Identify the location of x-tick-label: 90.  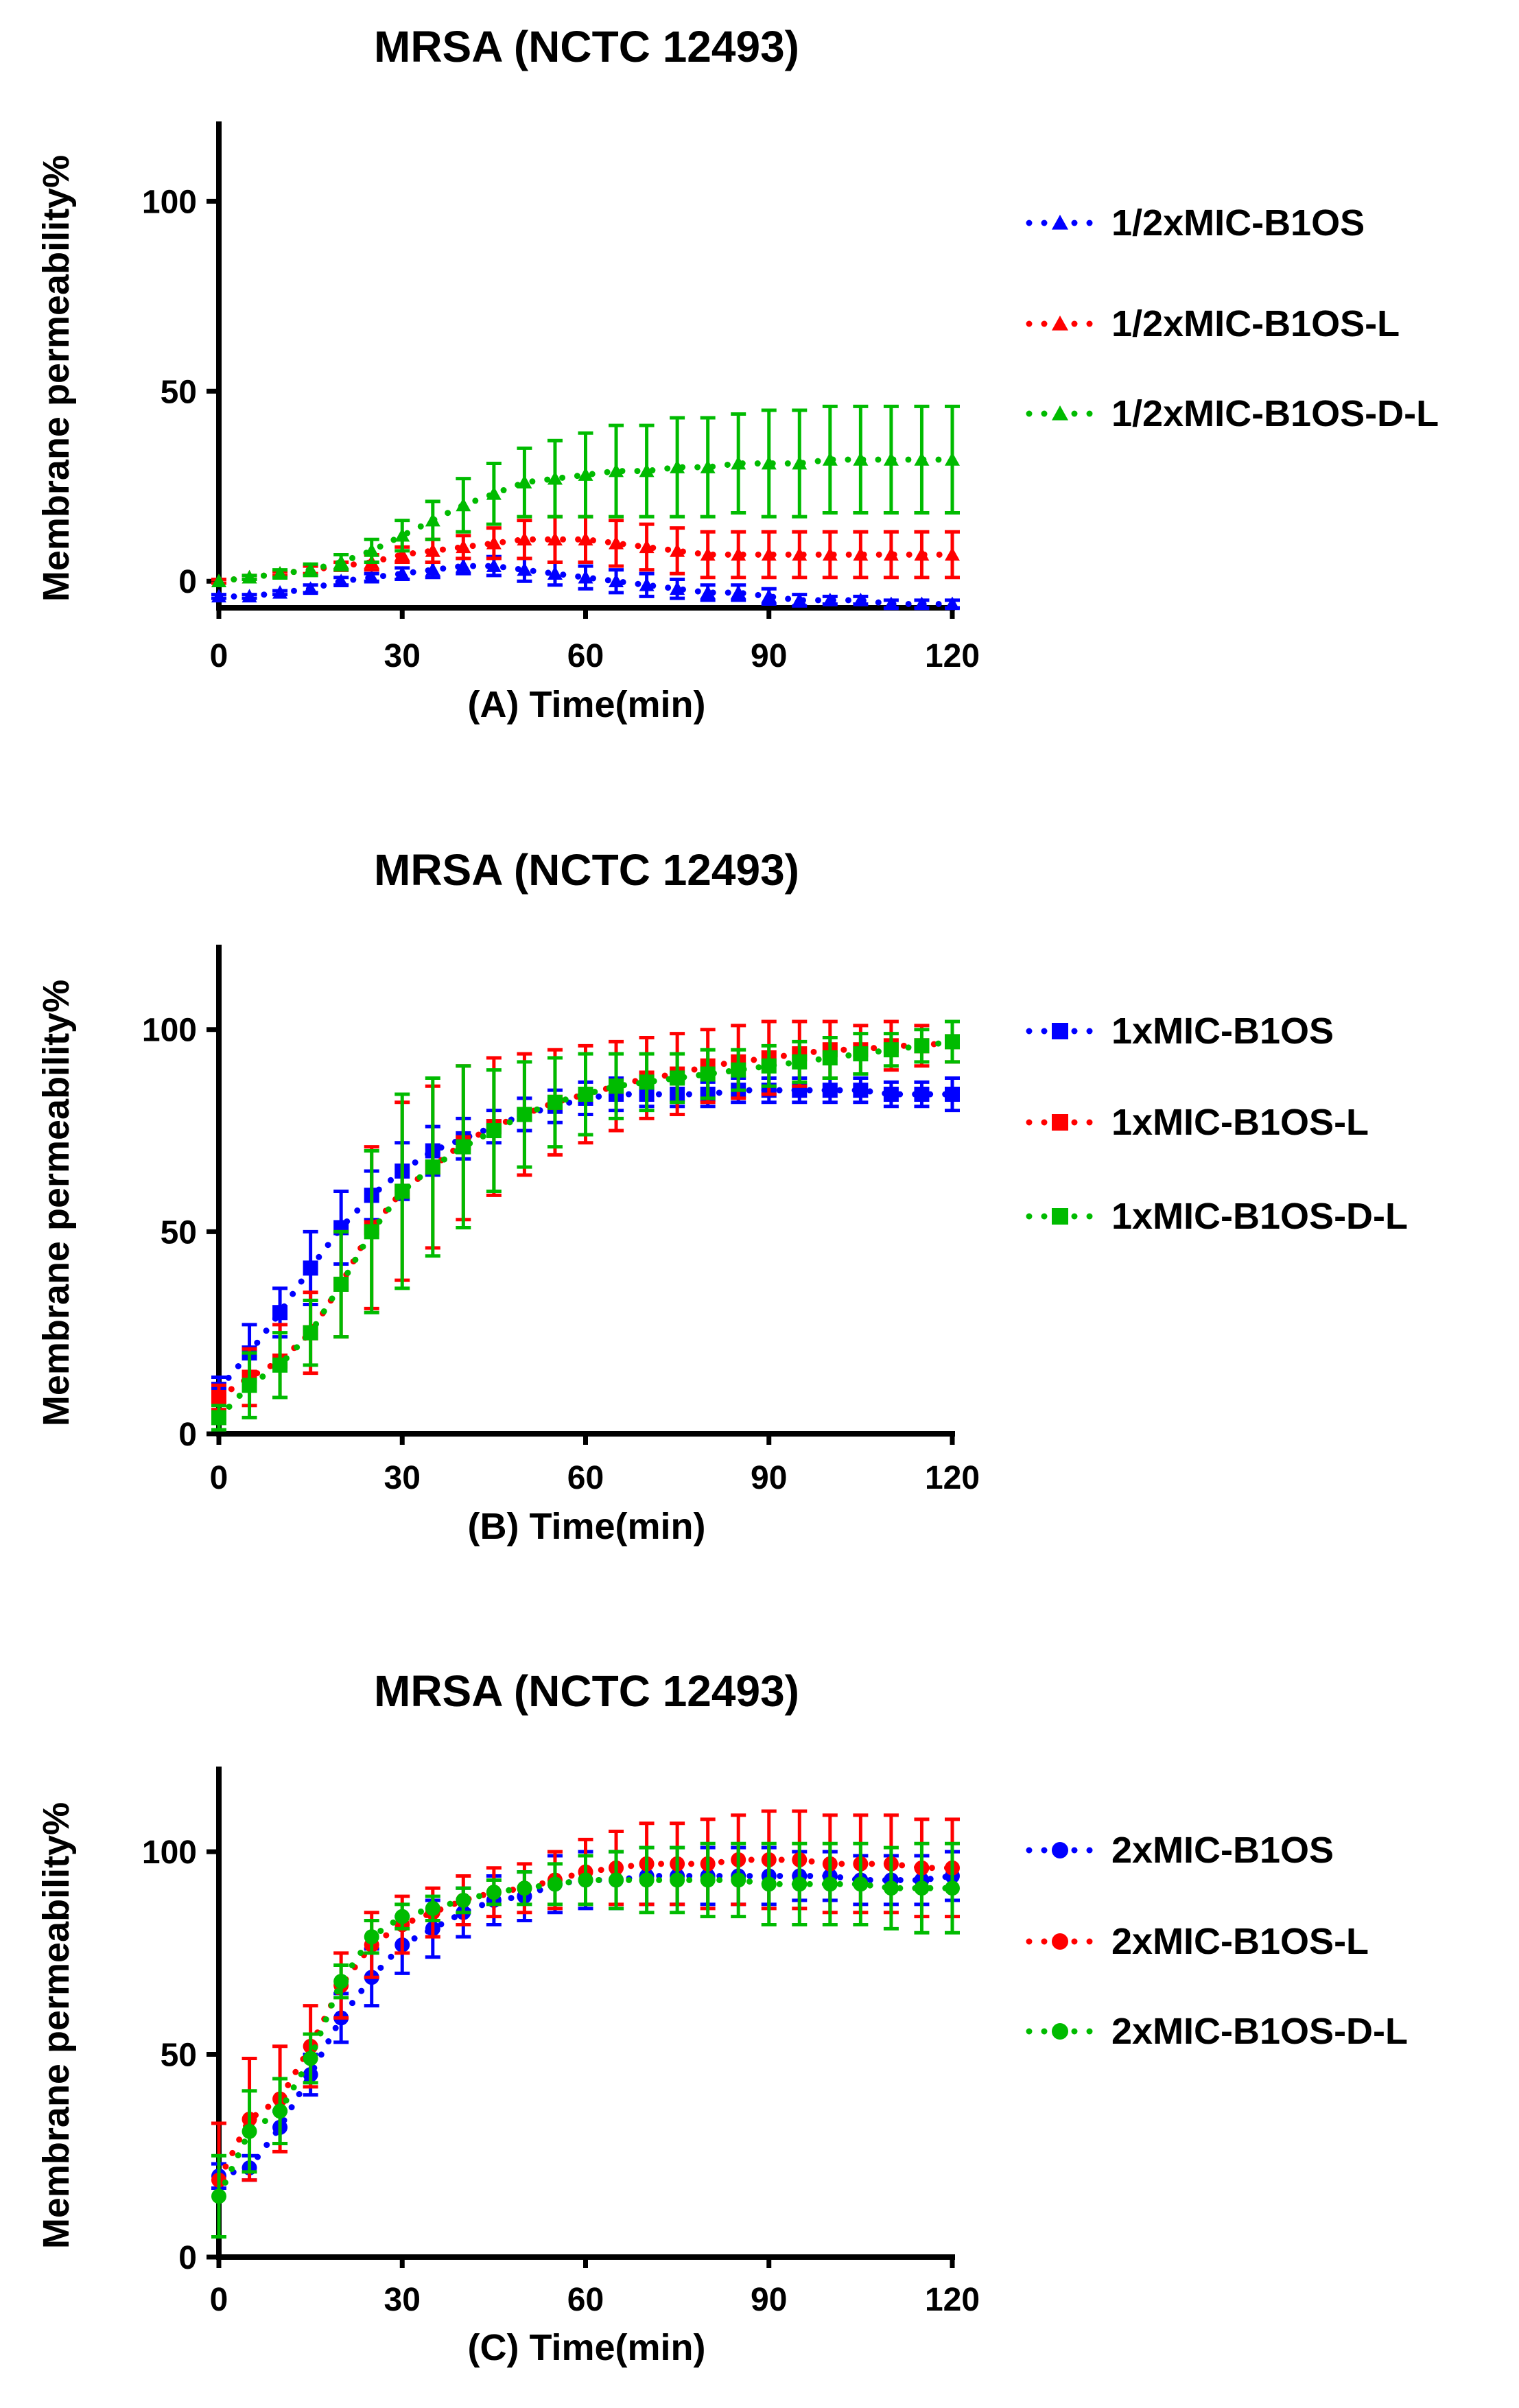
(769, 2300).